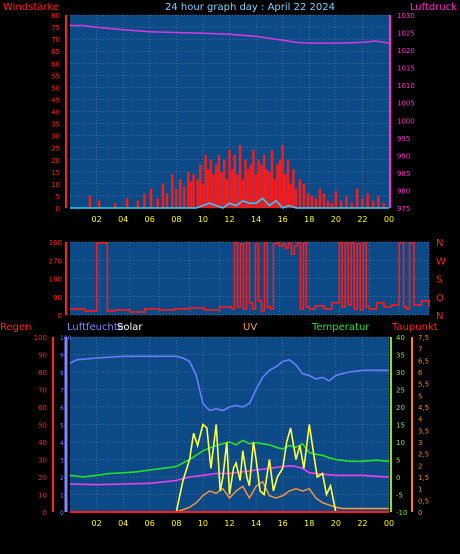 The image size is (460, 554). I want to click on rain-tick-label: 90, so click(42, 356).